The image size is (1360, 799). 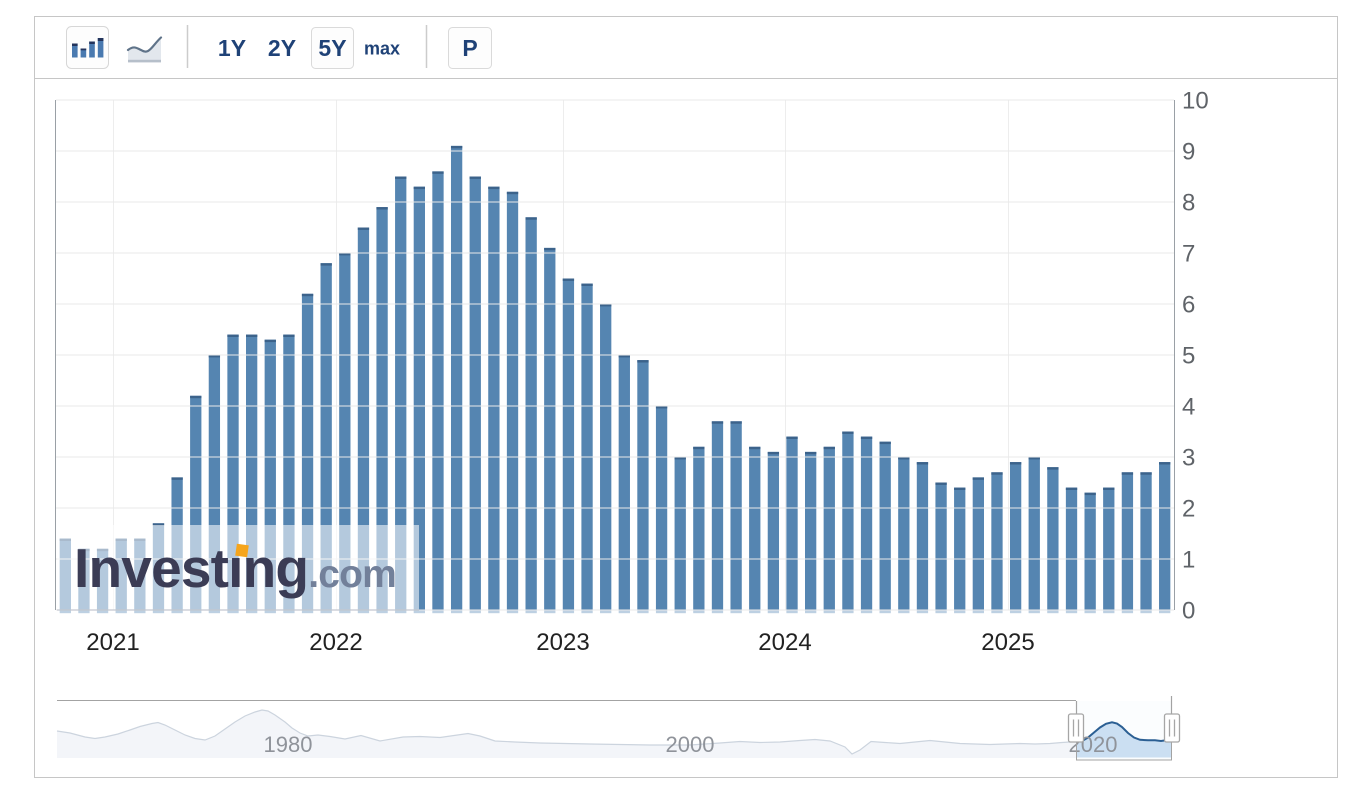 I want to click on svg-text: 2025, so click(x=1007, y=642).